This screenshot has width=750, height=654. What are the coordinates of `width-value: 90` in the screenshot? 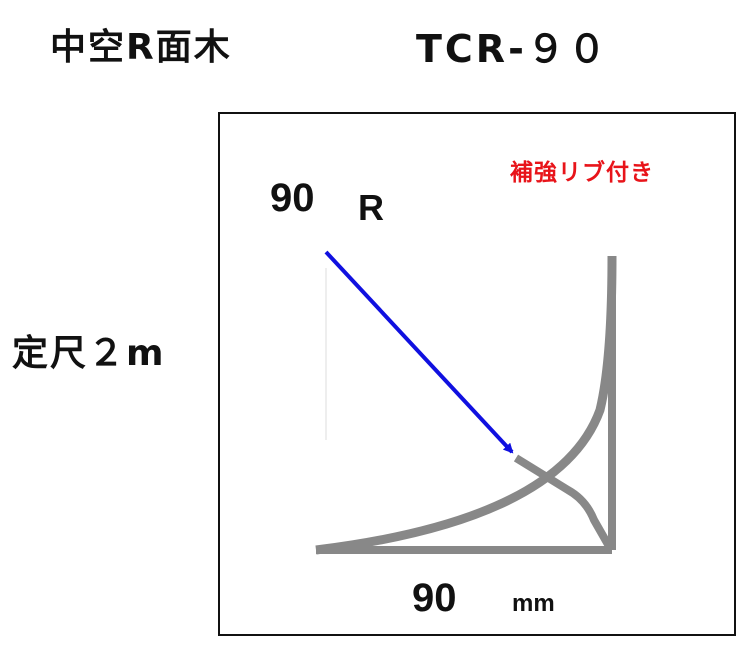 It's located at (434, 598).